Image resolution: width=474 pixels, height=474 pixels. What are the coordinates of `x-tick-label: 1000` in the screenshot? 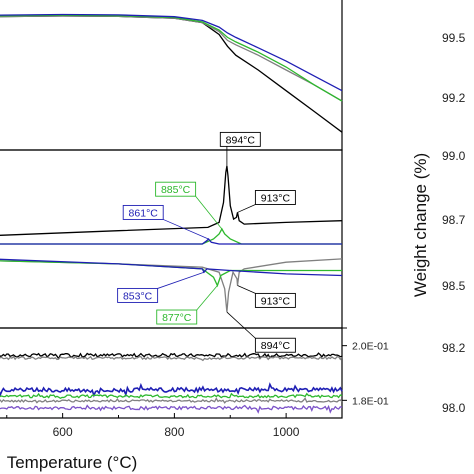 It's located at (286, 432).